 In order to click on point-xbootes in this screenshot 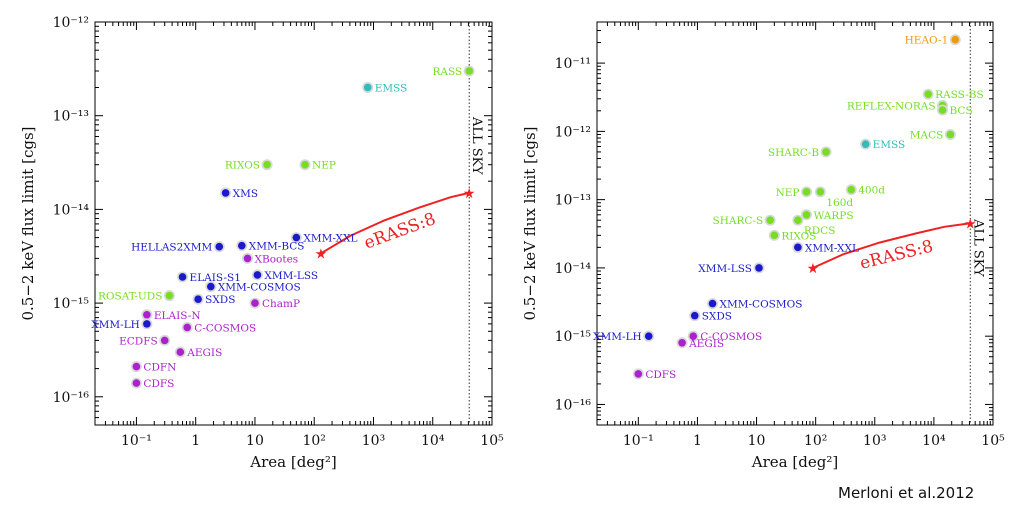, I will do `click(247, 258)`.